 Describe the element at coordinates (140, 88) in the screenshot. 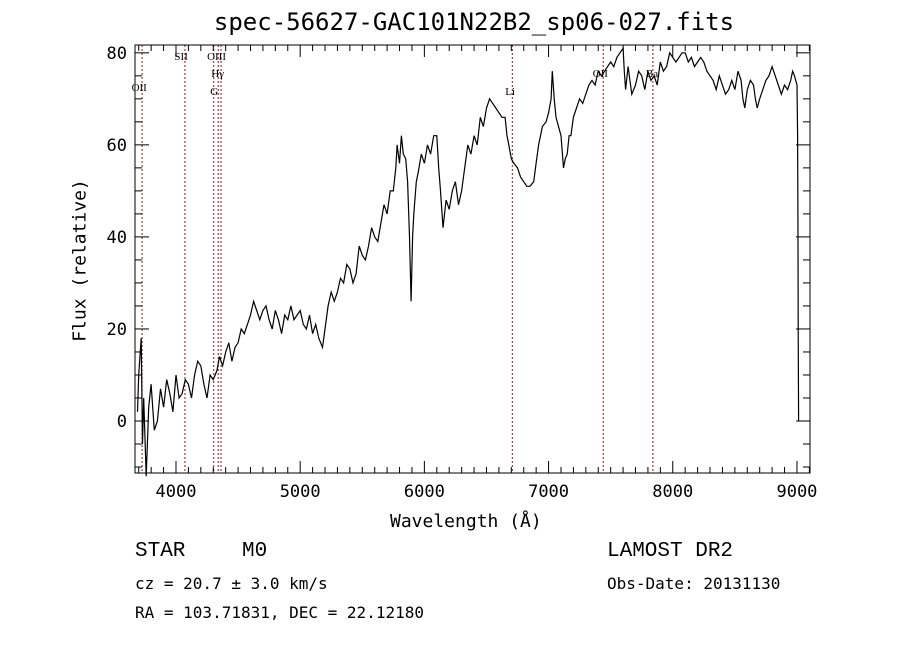

I see `spectral-line-label: OII` at that location.